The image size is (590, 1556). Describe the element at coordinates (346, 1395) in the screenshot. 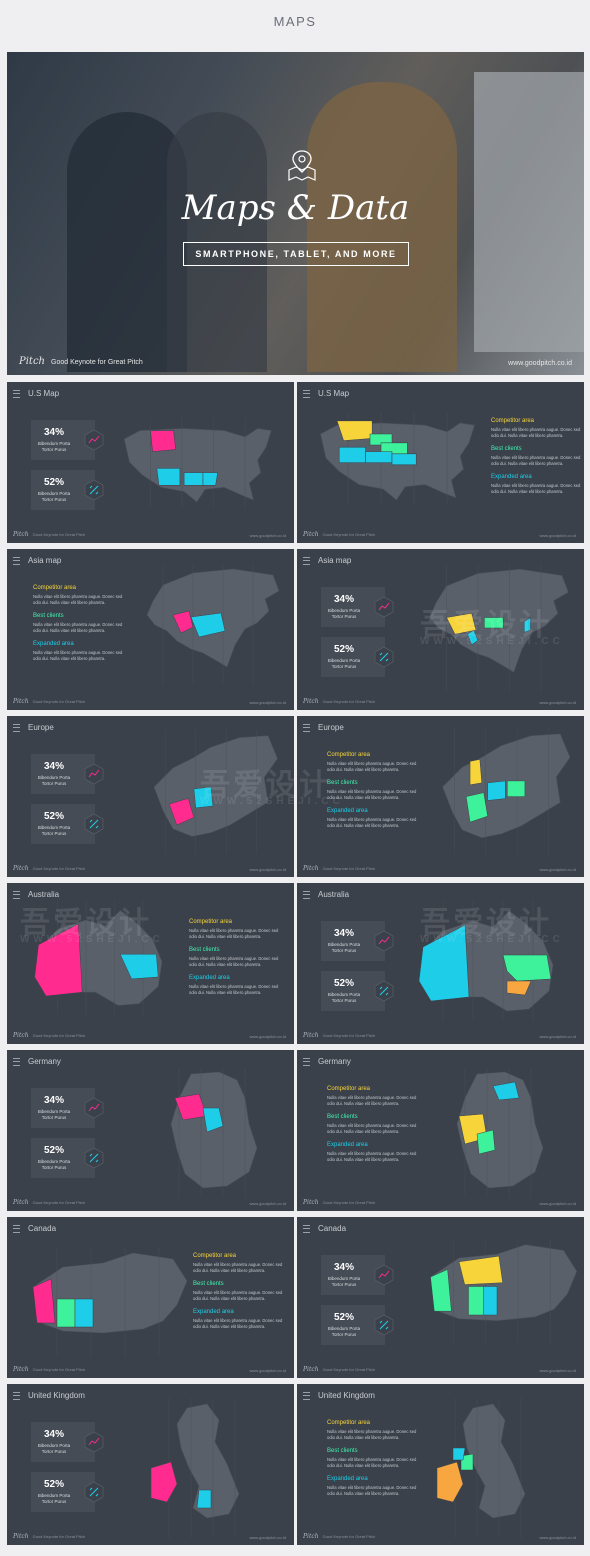

I see `slide-title: United Kingdom` at that location.